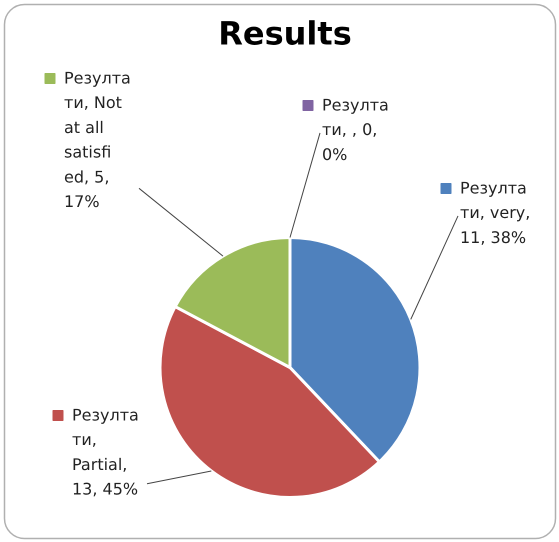 The width and height of the screenshot is (559, 542). What do you see at coordinates (355, 130) in the screenshot?
I see `legend-label: Резултати, , 0, 0%` at bounding box center [355, 130].